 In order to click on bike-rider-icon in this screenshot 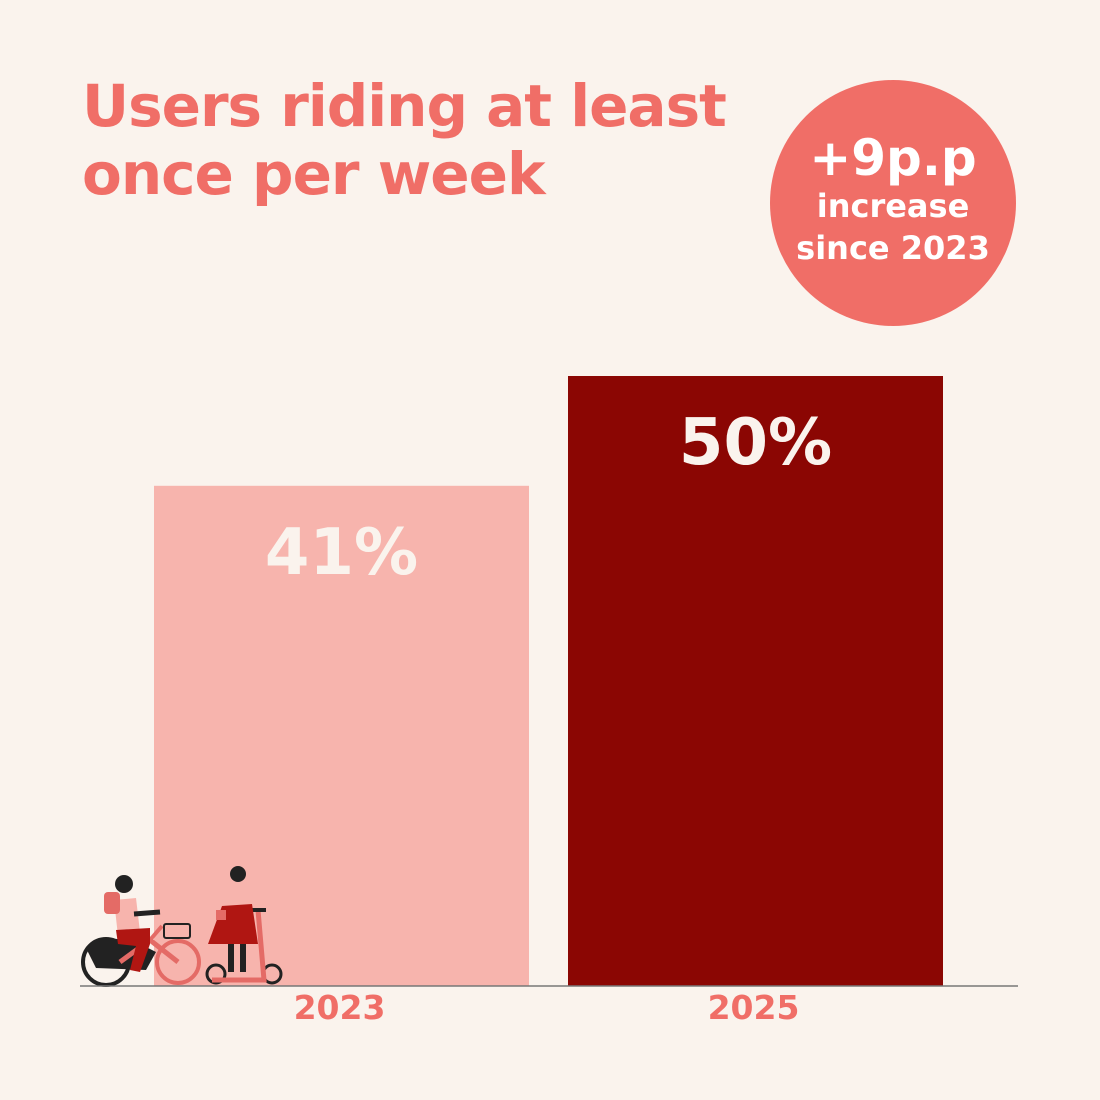, I will do `click(141, 931)`.